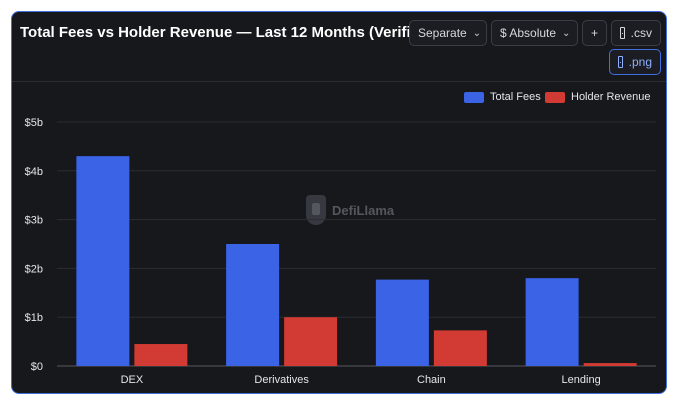  I want to click on y-tick-label: $4b, so click(34, 172).